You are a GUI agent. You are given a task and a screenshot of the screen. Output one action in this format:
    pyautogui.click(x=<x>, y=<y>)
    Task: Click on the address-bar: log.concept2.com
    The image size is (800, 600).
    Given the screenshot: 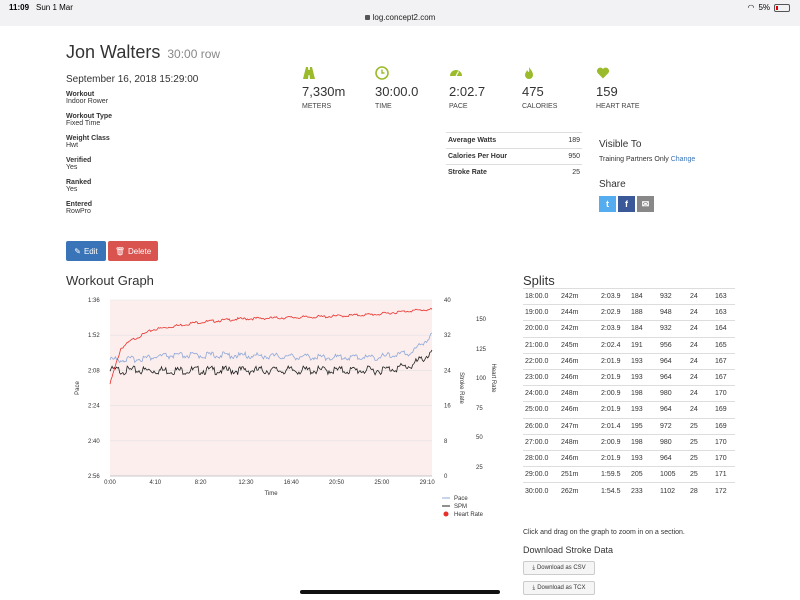 What is the action you would take?
    pyautogui.click(x=400, y=17)
    